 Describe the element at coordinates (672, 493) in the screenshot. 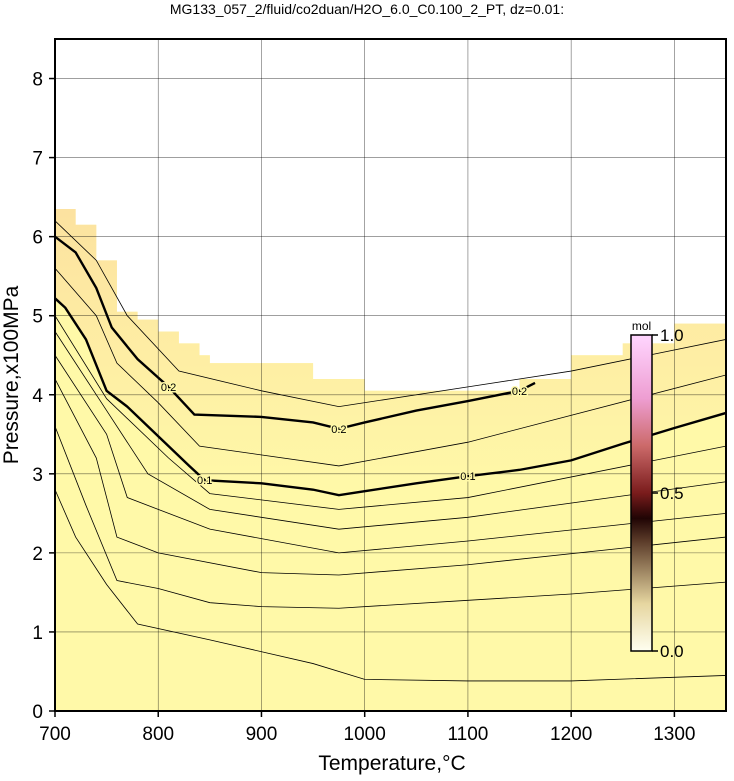

I see `colorbar-tick-label: 0.5` at that location.